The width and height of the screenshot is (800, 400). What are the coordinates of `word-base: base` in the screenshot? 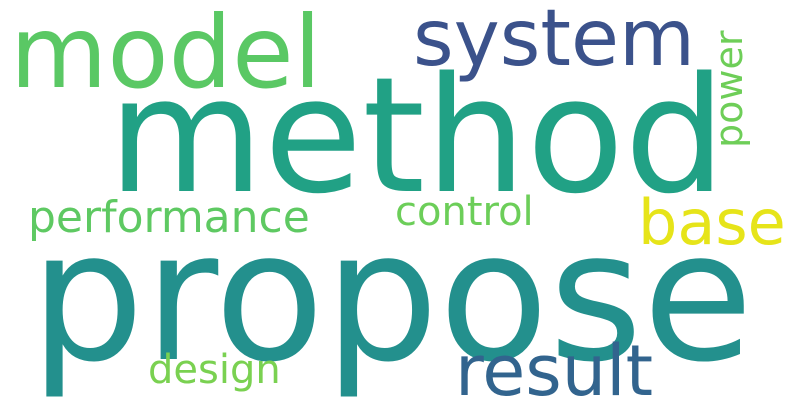 It's located at (712, 222).